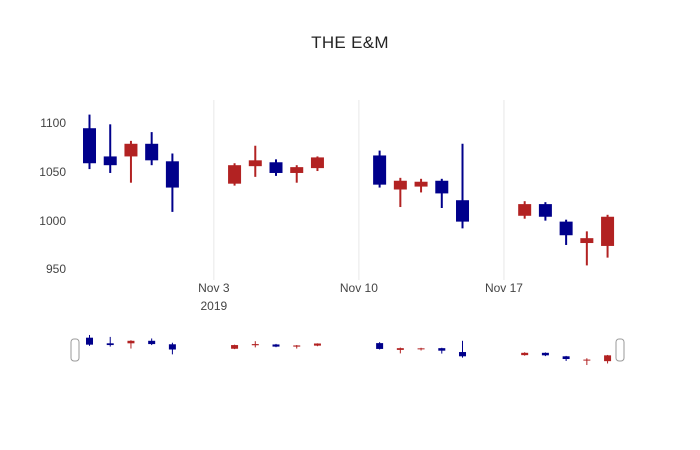 Image resolution: width=700 pixels, height=450 pixels. Describe the element at coordinates (53, 123) in the screenshot. I see `y-tick-label: 1100` at that location.